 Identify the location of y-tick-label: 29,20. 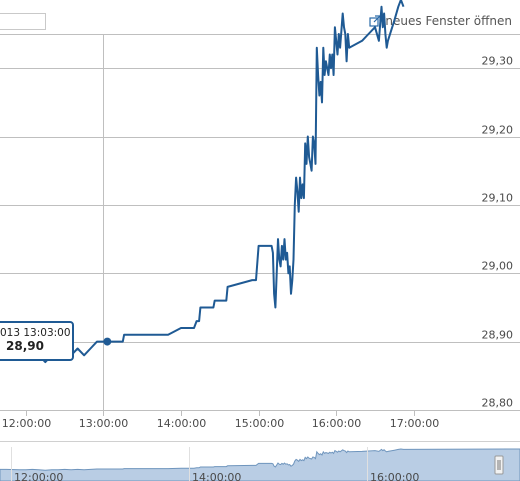
(498, 130).